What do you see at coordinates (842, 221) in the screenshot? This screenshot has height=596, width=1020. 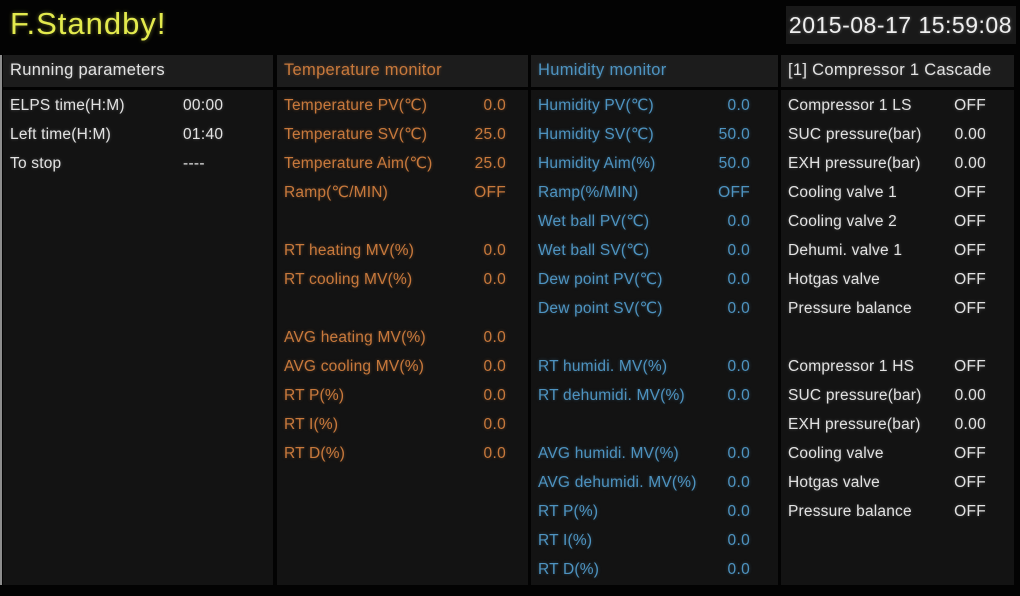 I see `param-label: Cooling valve 2` at bounding box center [842, 221].